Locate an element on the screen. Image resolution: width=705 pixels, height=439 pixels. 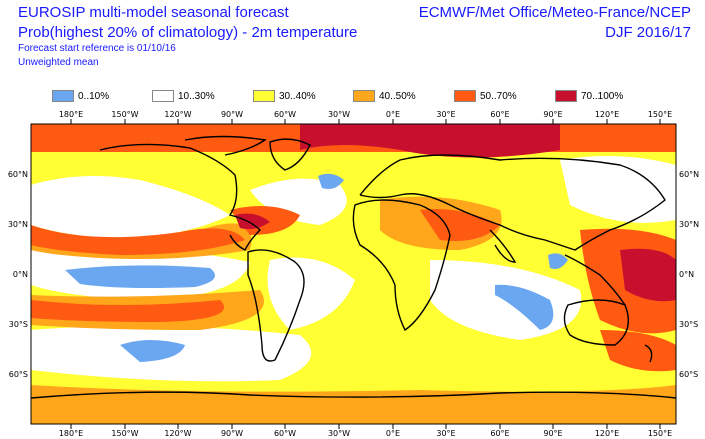
antarctic-orange is located at coordinates (353, 404).